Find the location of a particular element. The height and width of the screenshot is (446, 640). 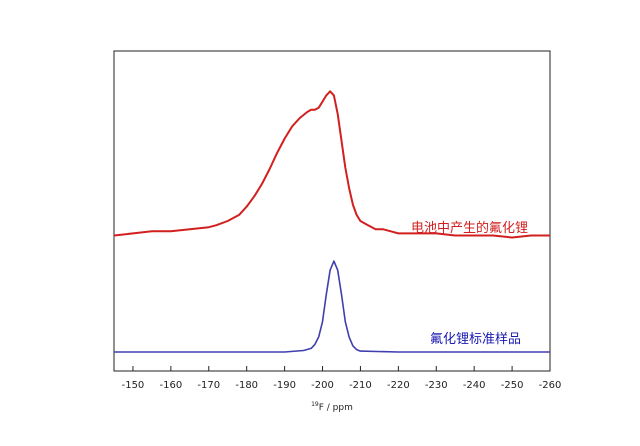

x-tick-label: -260 is located at coordinates (550, 385).